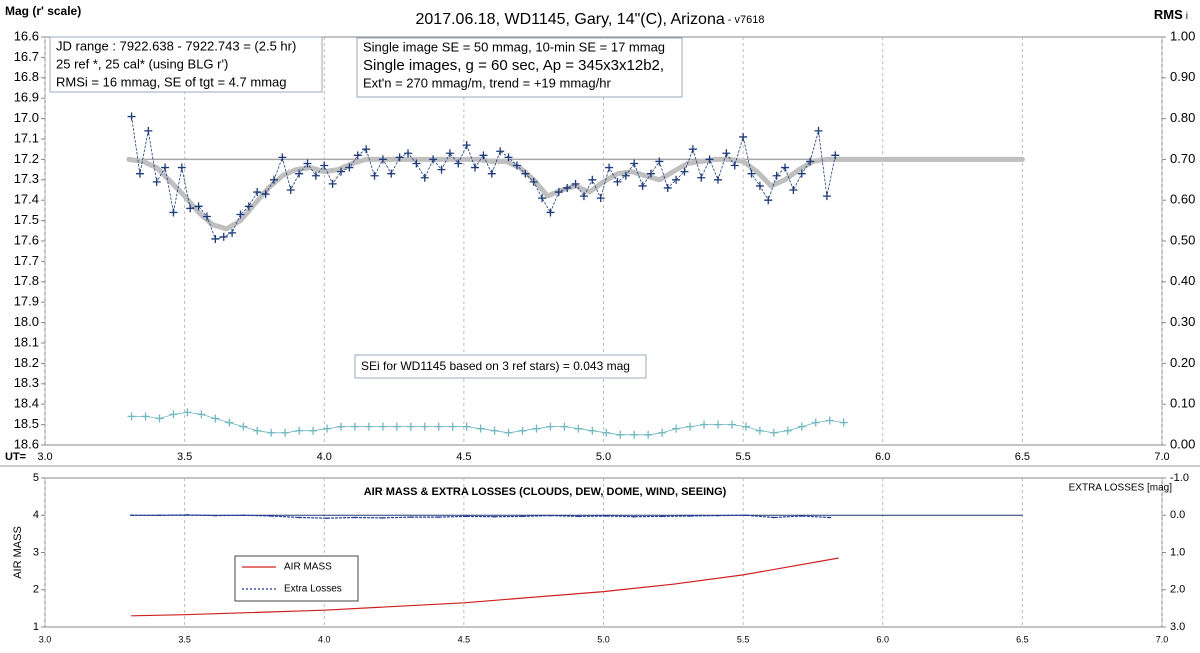 Image resolution: width=1200 pixels, height=653 pixels. Describe the element at coordinates (1182, 76) in the screenshot. I see `y2-tick-label: 0.90` at that location.